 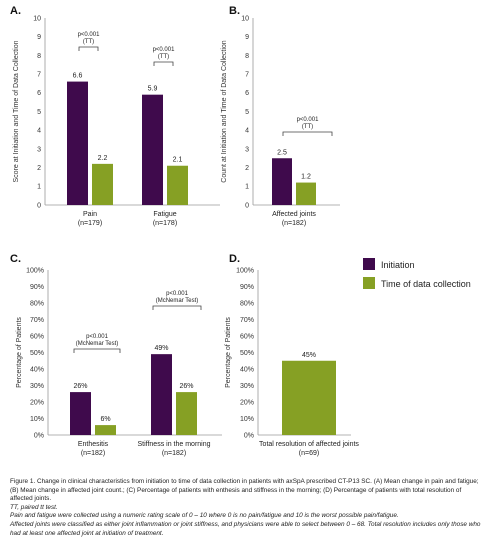 What do you see at coordinates (309, 444) in the screenshot?
I see `panel-d-category-label: Total resolution of affected joints` at bounding box center [309, 444].